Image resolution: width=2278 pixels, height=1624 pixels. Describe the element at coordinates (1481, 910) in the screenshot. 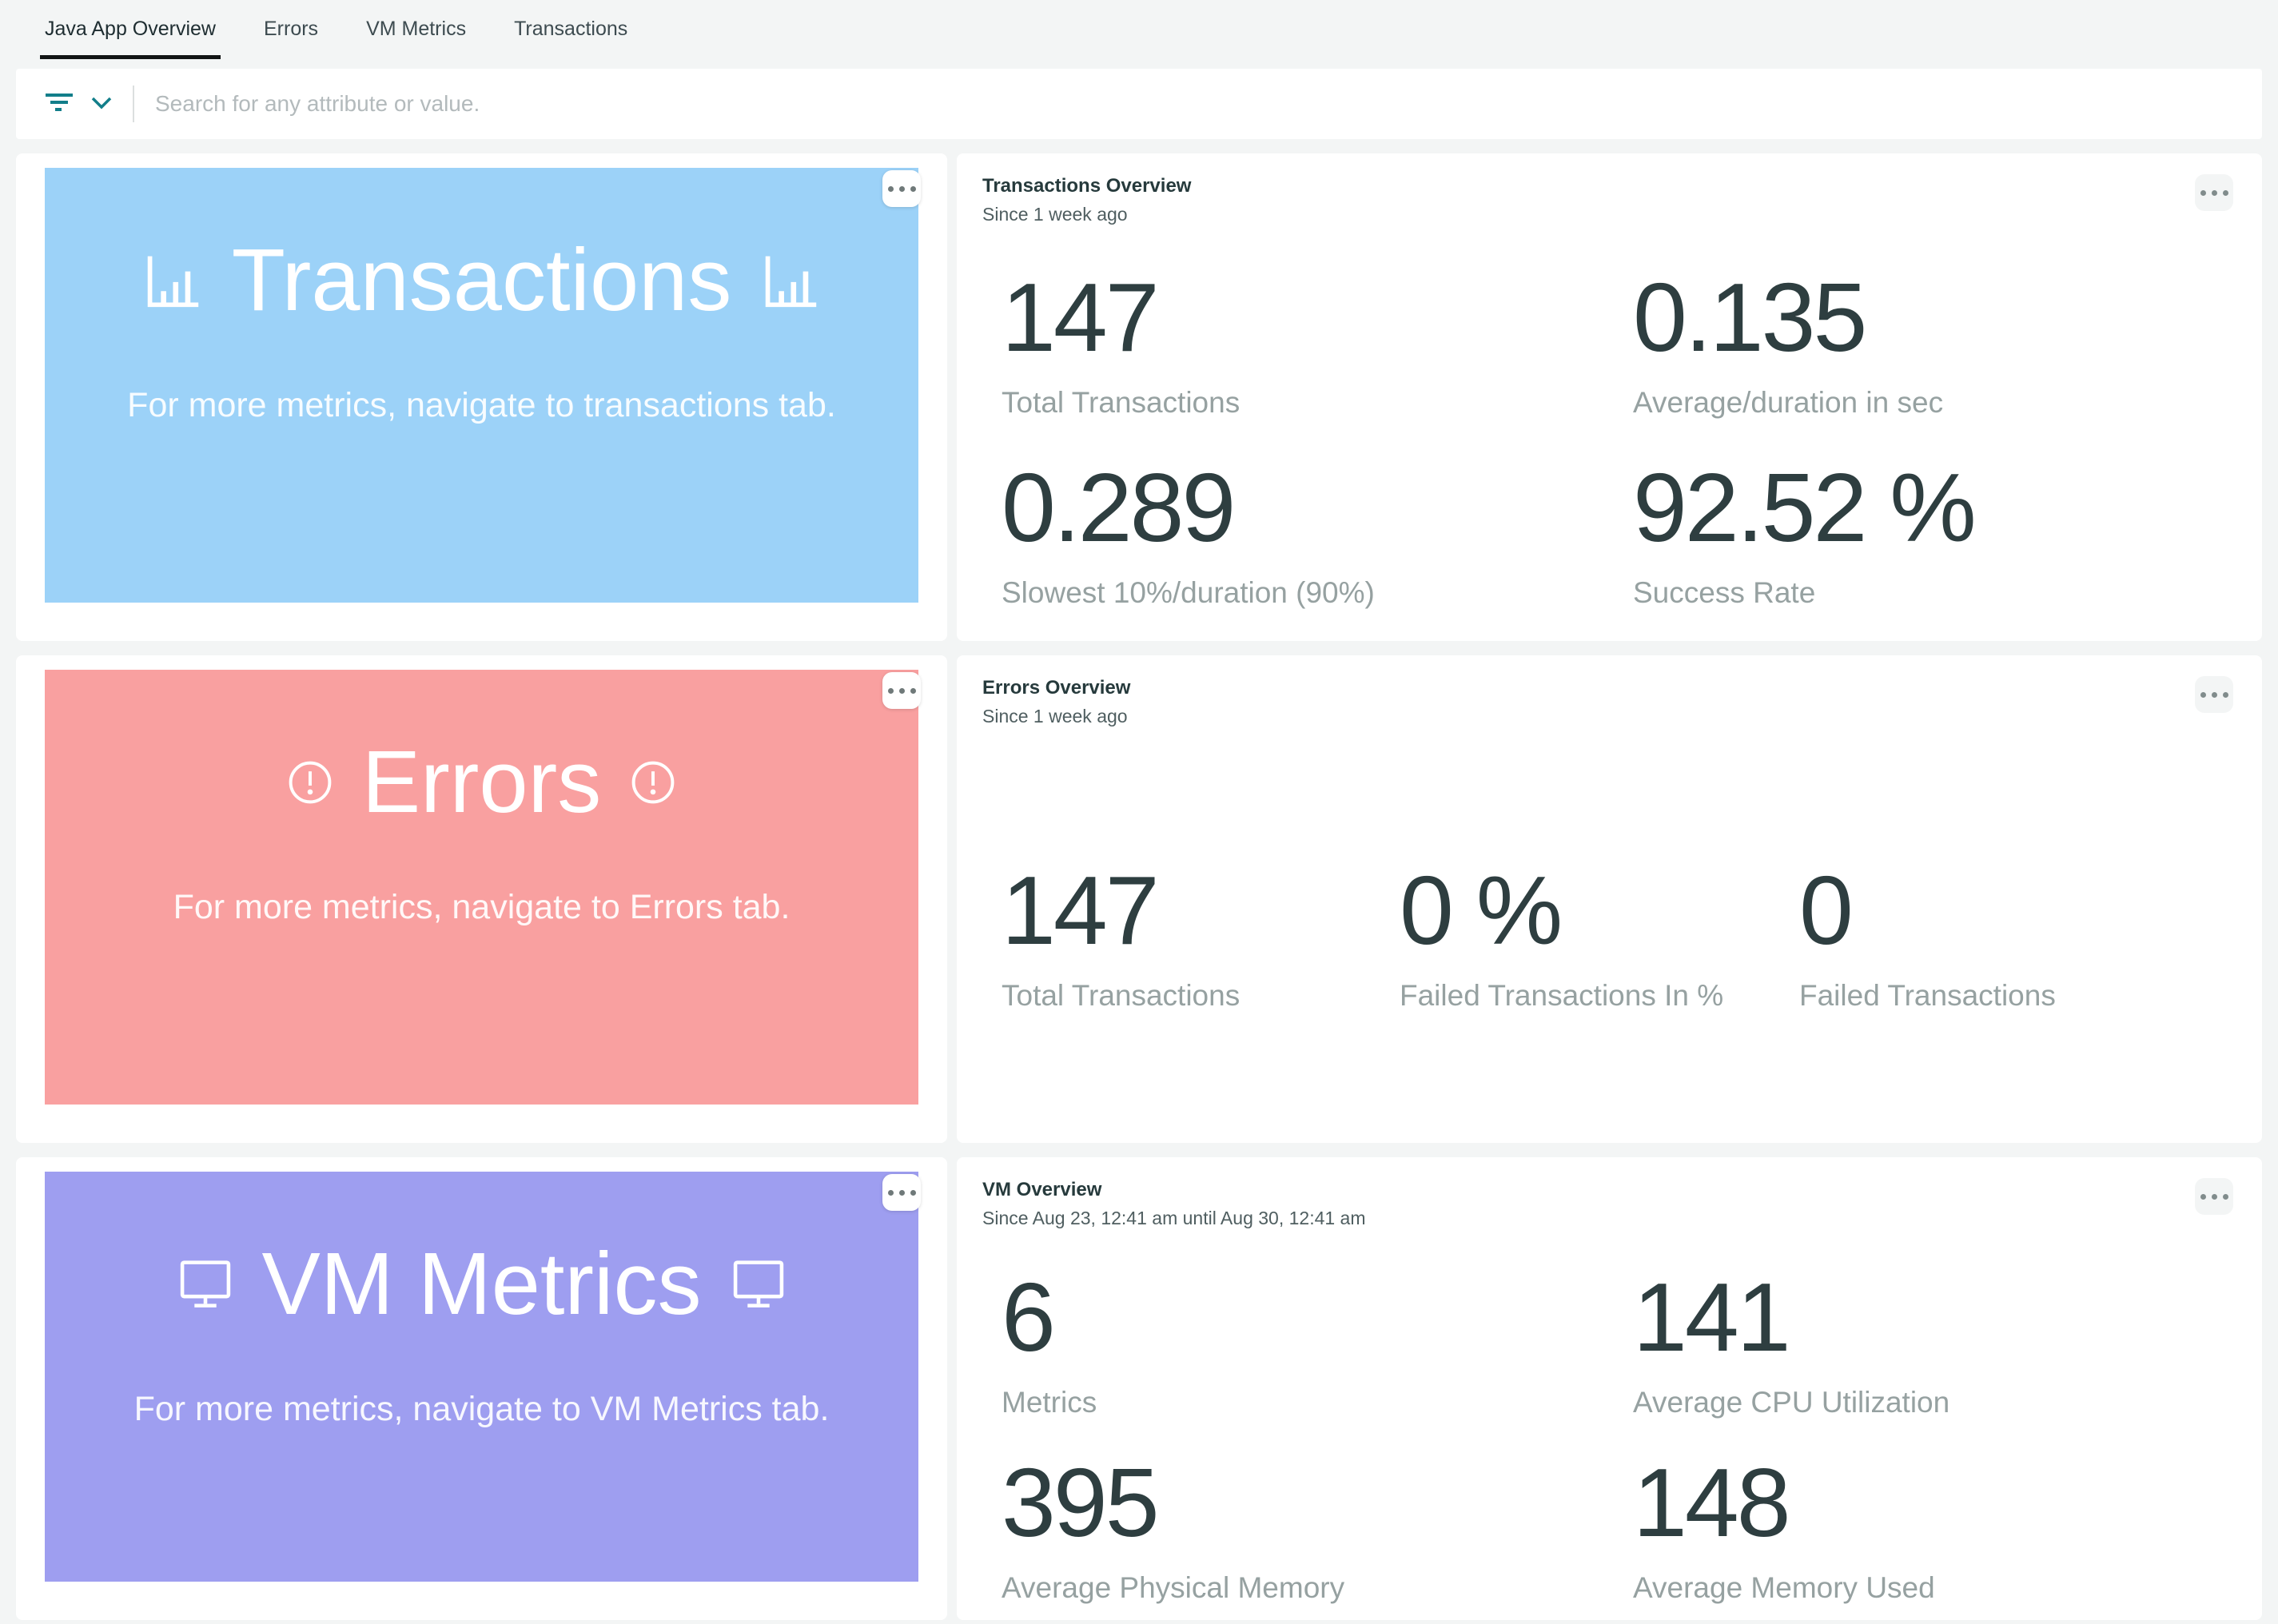

I see `metric-value: 0 %` at that location.